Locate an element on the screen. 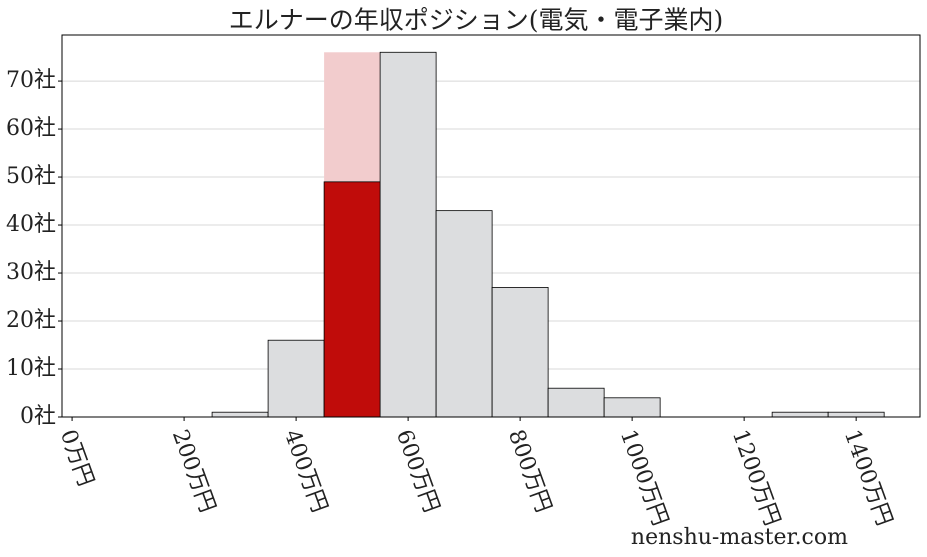 Image resolution: width=927 pixels, height=557 pixels. y-tick-label: 20社 is located at coordinates (31, 320).